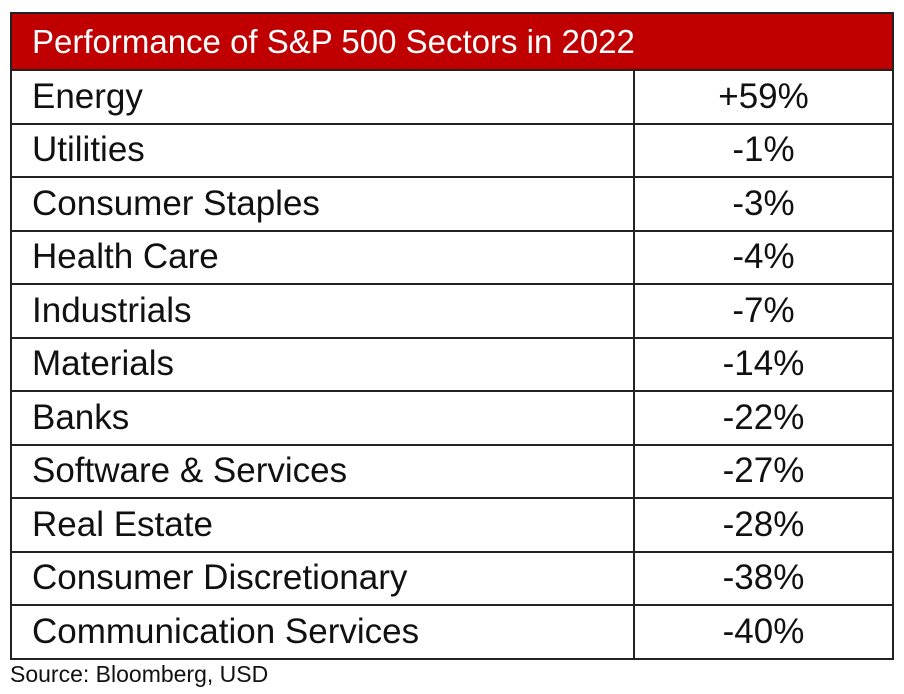  What do you see at coordinates (763, 97) in the screenshot?
I see `sector-return: +59%` at bounding box center [763, 97].